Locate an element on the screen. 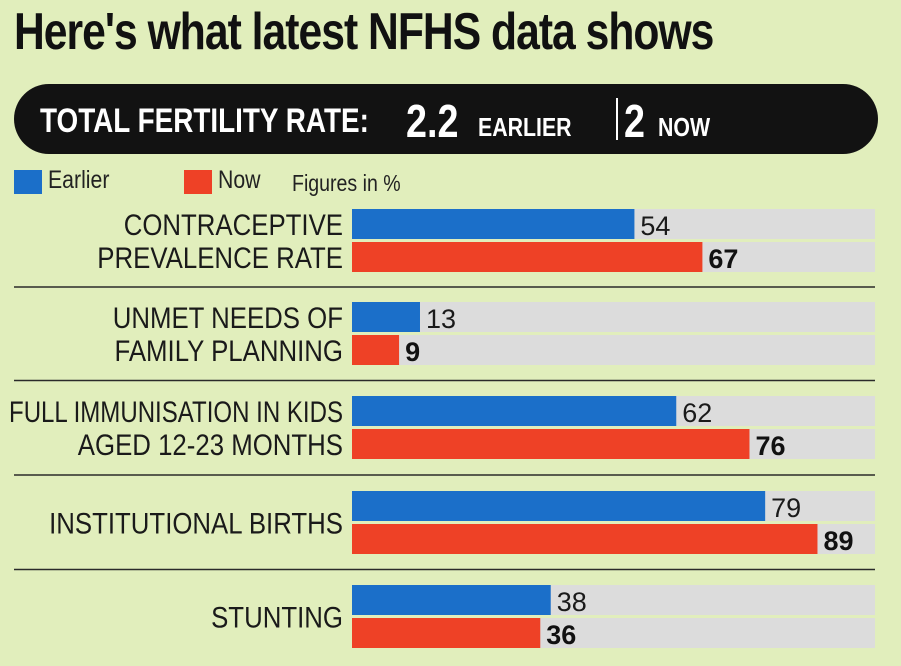  category-label: PREVALENCE RATE is located at coordinates (220, 258).